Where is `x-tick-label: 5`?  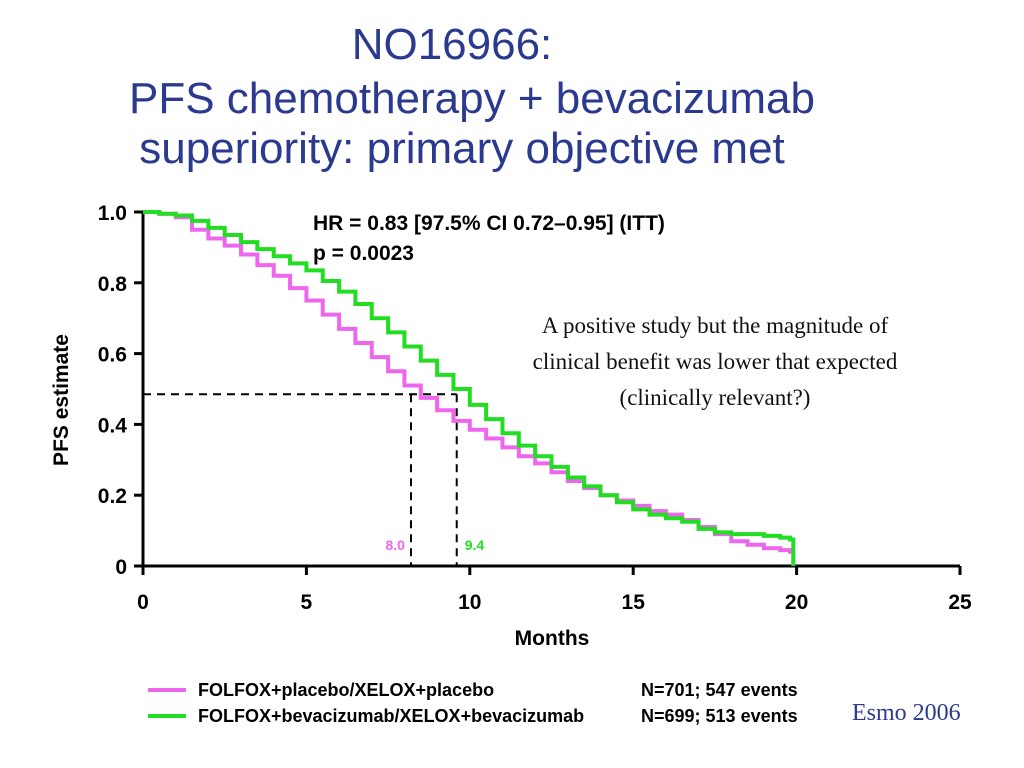
x-tick-label: 5 is located at coordinates (307, 602).